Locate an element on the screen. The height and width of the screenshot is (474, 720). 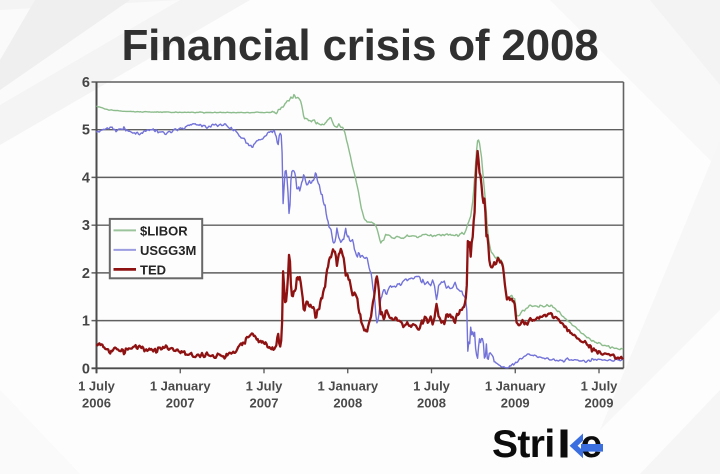
svg-text: 1 is located at coordinates (86, 322).